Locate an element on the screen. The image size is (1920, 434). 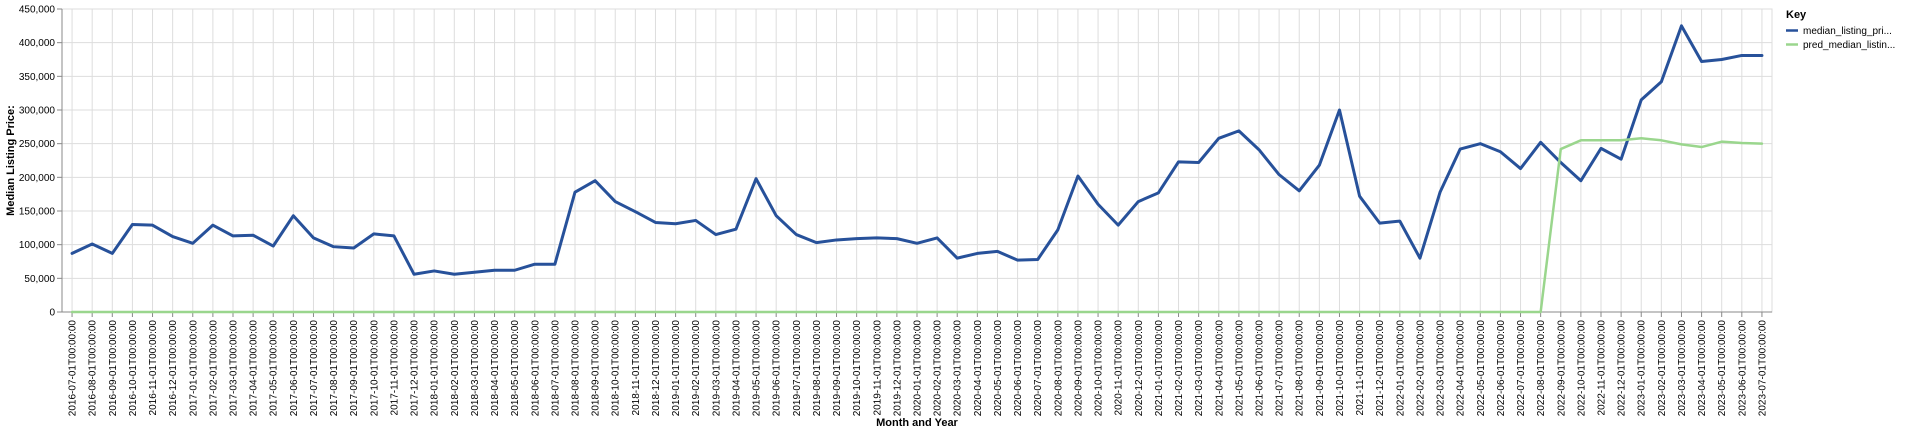
x-tick-label: 2017-02-01T00:00:00 is located at coordinates (213, 368).